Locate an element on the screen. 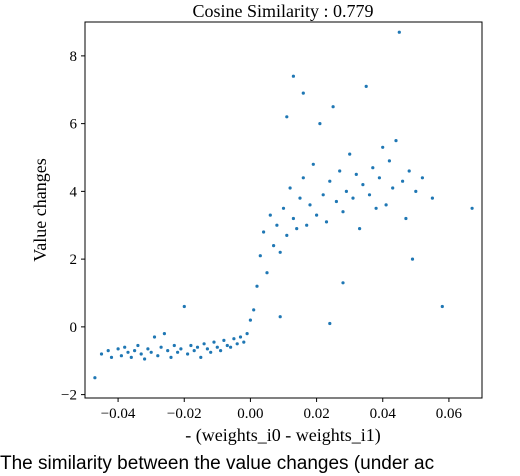 This screenshot has height=476, width=520. y-tick-label: 4 is located at coordinates (74, 192).